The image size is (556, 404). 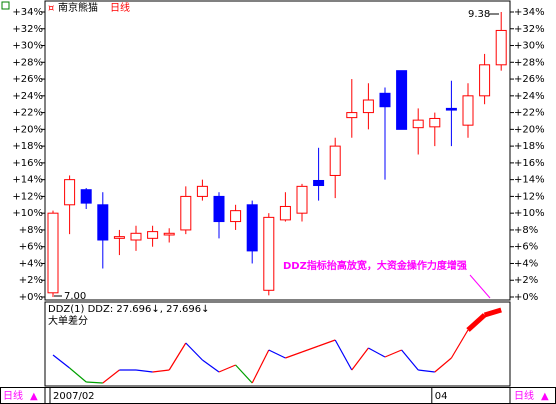 I want to click on y-tick-label-right: +14%, so click(x=529, y=180).